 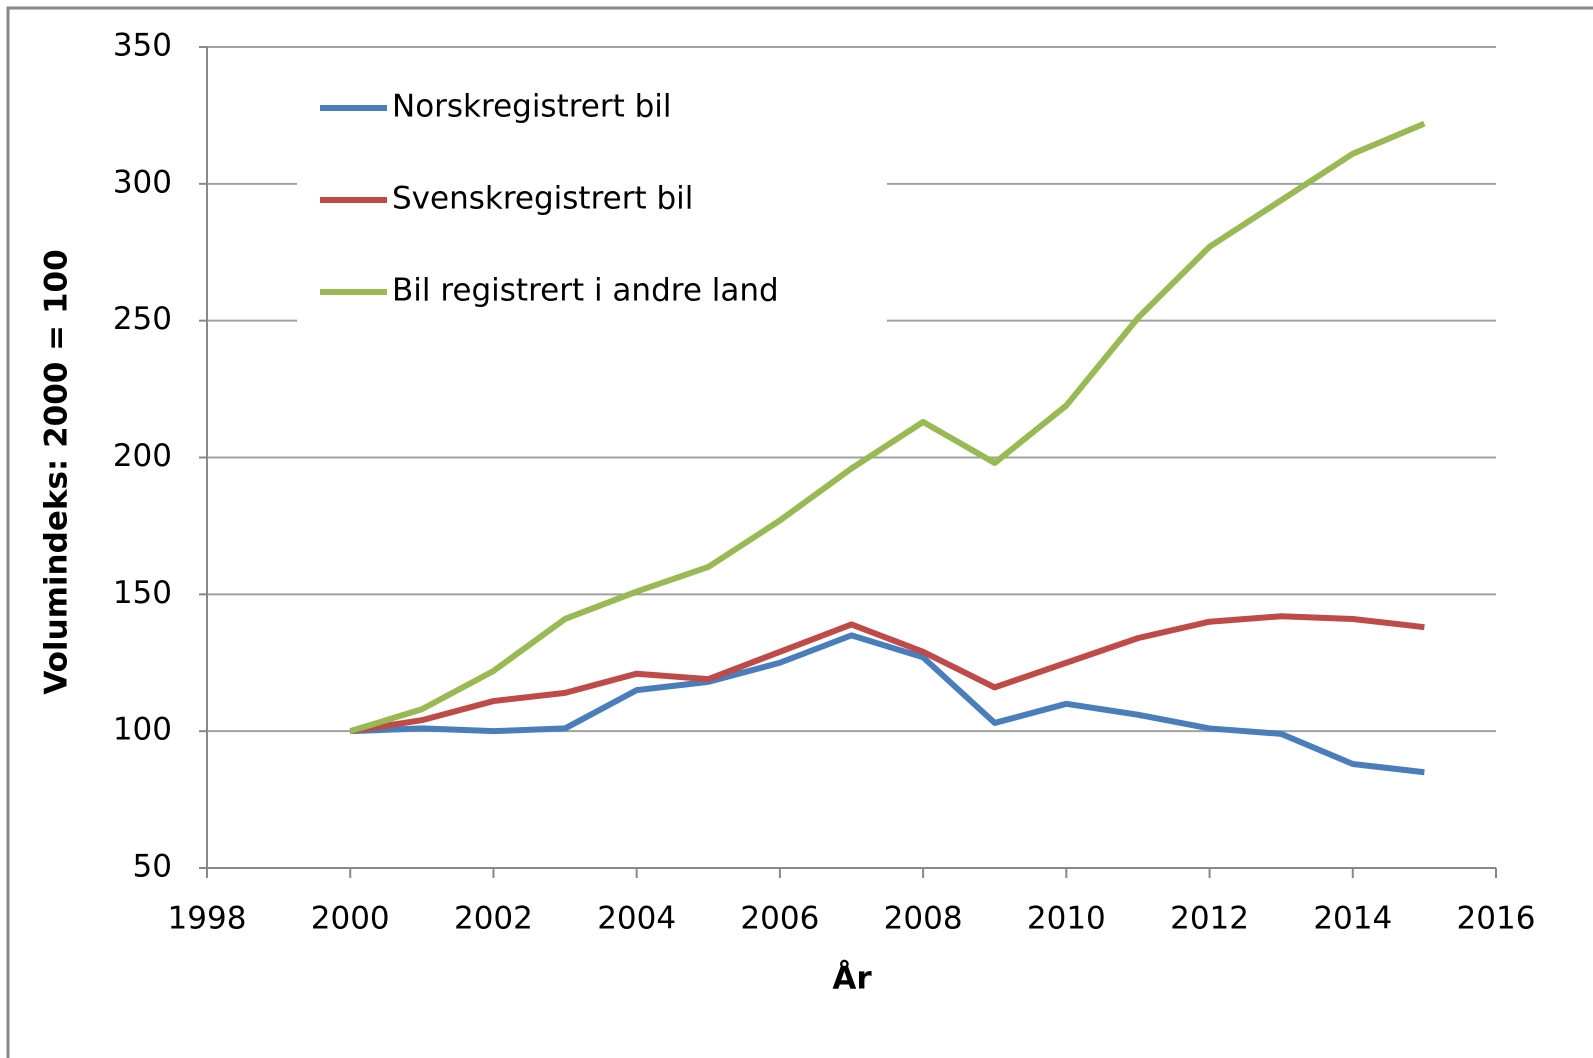 What do you see at coordinates (142, 730) in the screenshot?
I see `y-tick-label: 100` at bounding box center [142, 730].